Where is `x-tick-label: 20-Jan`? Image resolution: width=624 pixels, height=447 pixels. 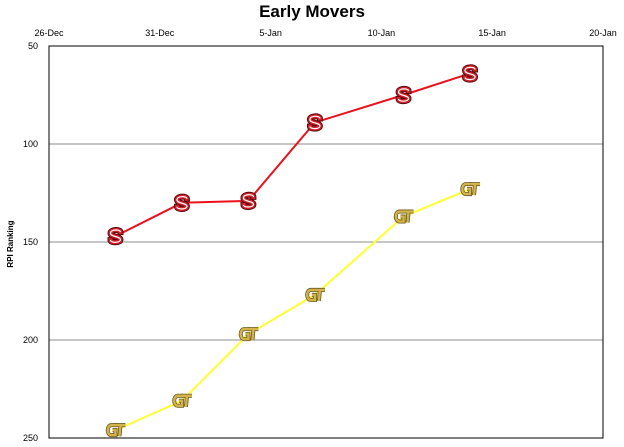
x-tick-label: 20-Jan is located at coordinates (603, 33).